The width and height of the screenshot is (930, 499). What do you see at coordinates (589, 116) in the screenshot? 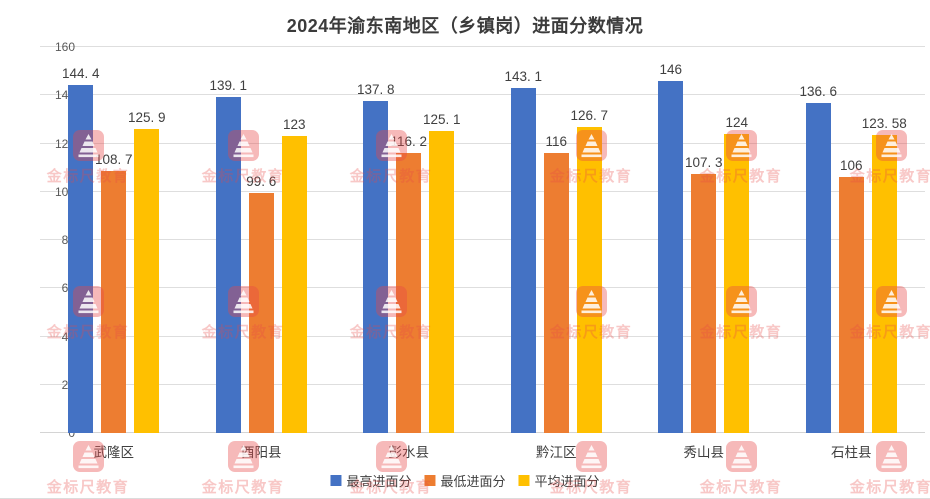
I see `bar-value-label: 126. 7` at bounding box center [589, 116].